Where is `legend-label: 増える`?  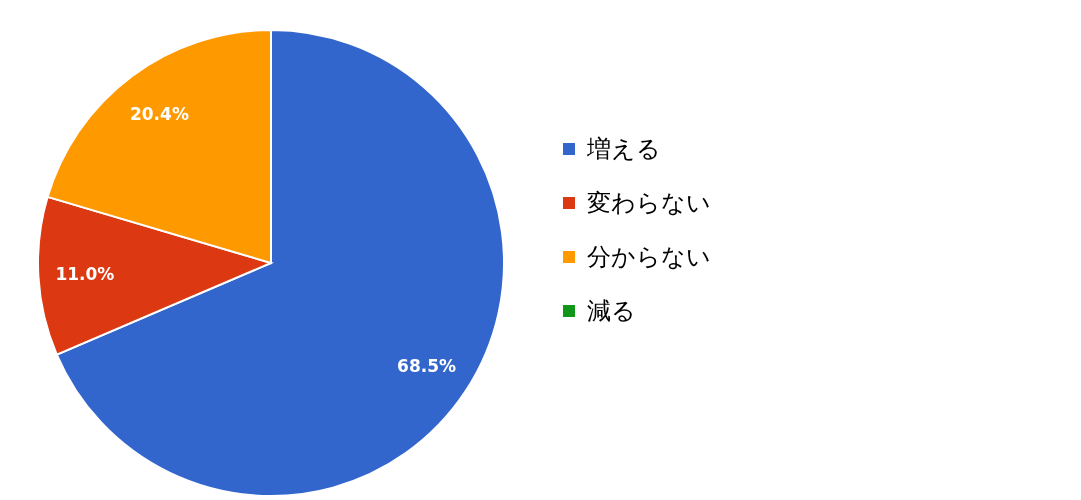
legend-label: 増える is located at coordinates (624, 149).